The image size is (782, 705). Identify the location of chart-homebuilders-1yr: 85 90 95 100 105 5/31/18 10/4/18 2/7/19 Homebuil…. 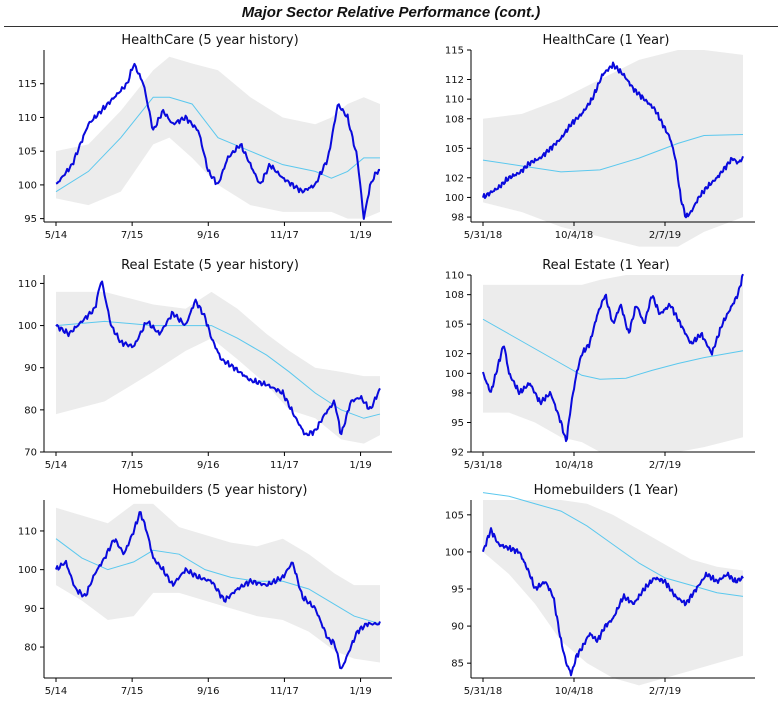
(600, 590).